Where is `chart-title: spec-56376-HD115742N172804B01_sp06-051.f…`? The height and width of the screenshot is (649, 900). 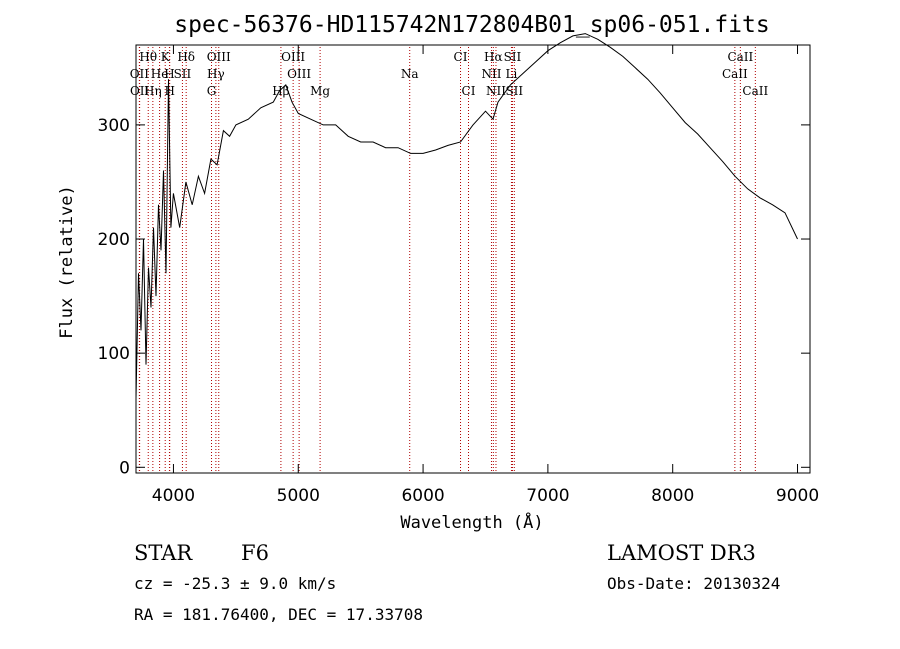 chart-title: spec-56376-HD115742N172804B01_sp06-051.f… is located at coordinates (471, 25).